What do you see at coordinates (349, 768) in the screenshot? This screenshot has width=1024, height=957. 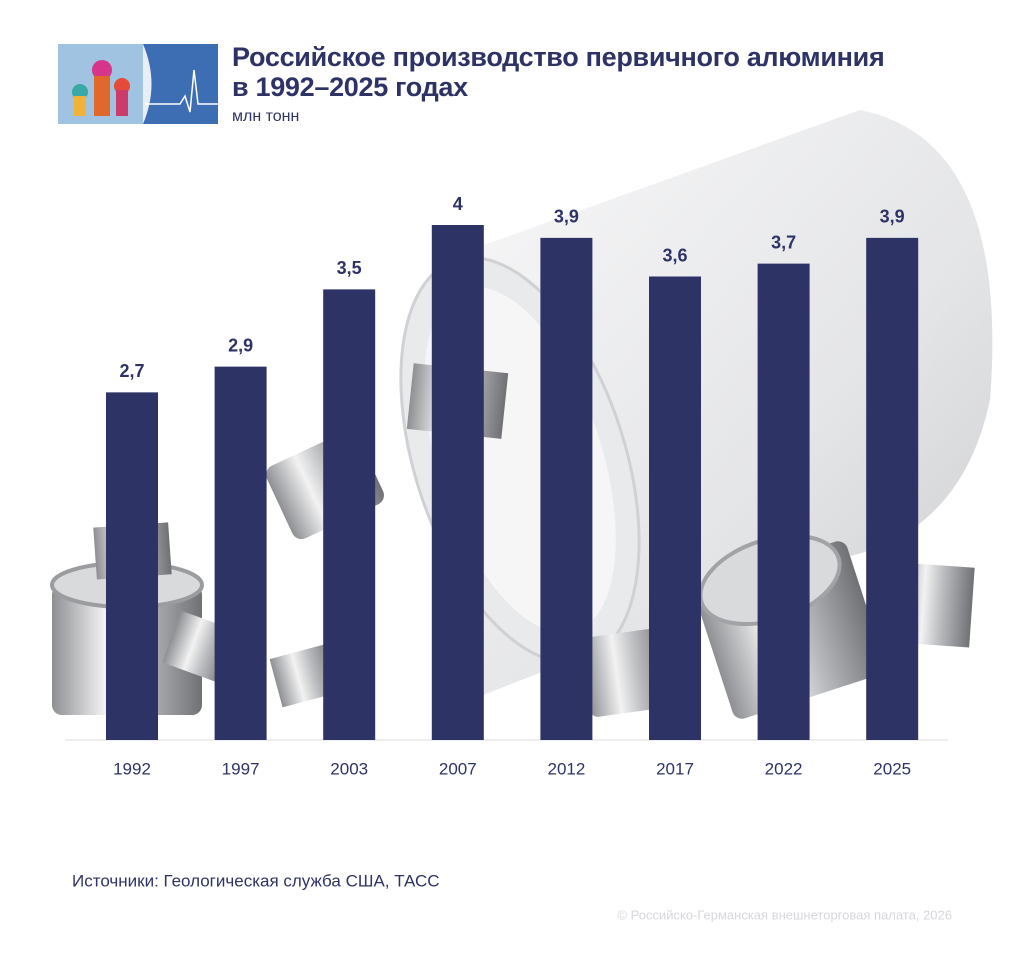 I see `x-tick-label: 2003` at bounding box center [349, 768].